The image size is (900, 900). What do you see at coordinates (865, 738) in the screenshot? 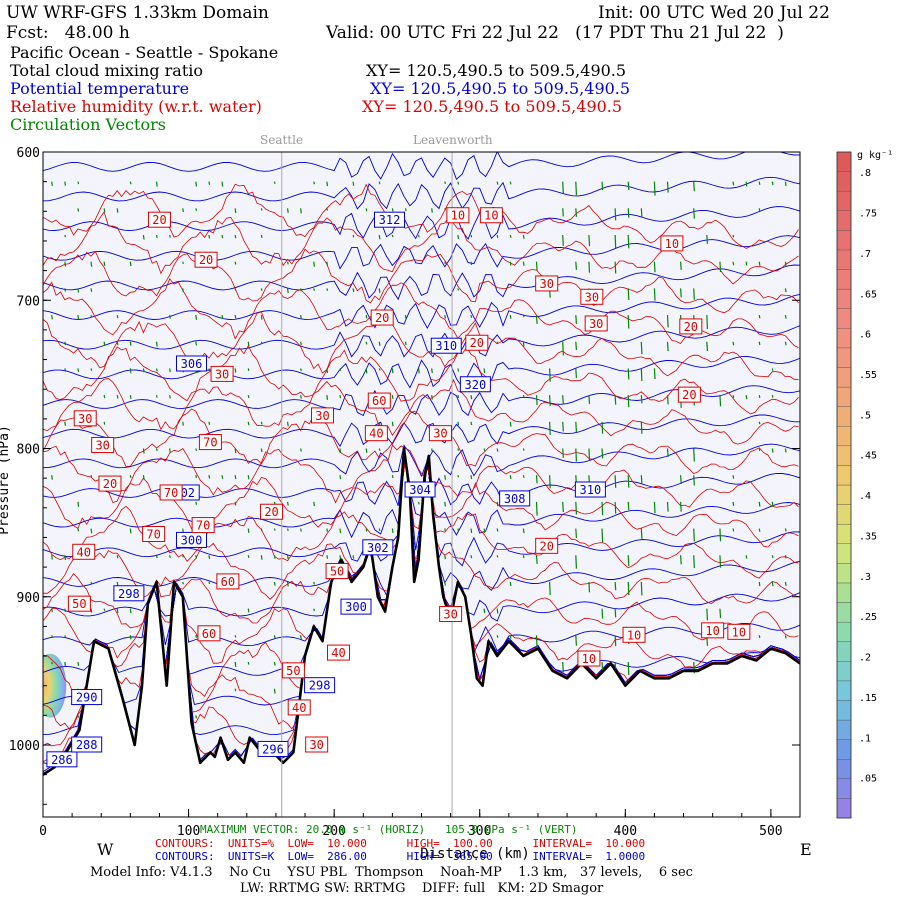
I see `colorbar-label: .1` at bounding box center [865, 738].